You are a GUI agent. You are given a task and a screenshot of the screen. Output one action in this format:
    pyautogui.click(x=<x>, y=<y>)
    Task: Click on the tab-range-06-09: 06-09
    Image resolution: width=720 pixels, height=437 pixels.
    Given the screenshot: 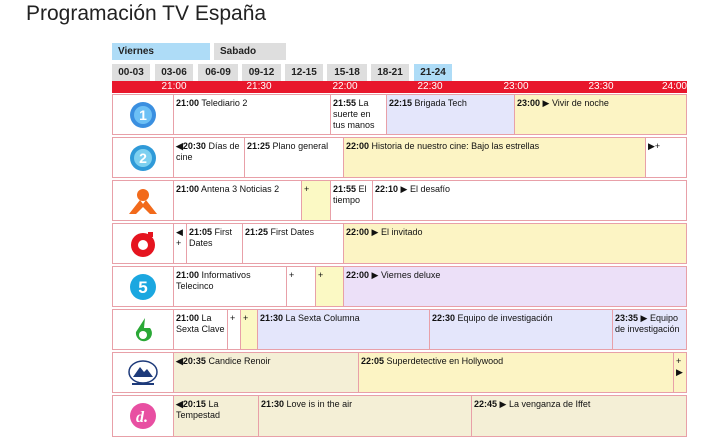 What is the action you would take?
    pyautogui.click(x=218, y=72)
    